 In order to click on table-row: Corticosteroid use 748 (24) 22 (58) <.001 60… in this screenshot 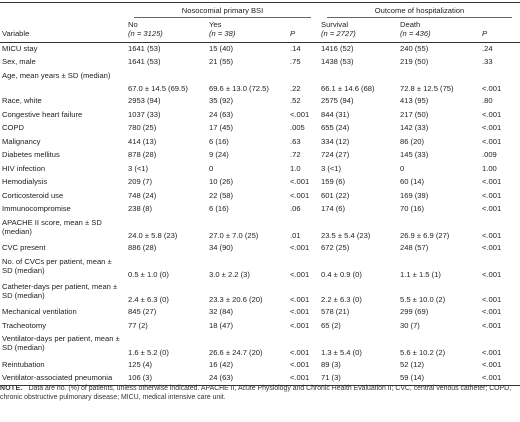, I will do `click(260, 195)`.